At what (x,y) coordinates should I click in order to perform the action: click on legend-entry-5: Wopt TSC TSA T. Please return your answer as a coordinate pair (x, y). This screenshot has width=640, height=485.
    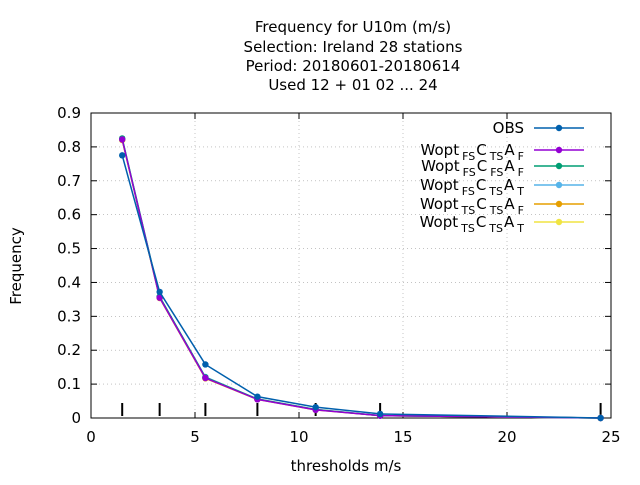
    Looking at the image, I should click on (502, 224).